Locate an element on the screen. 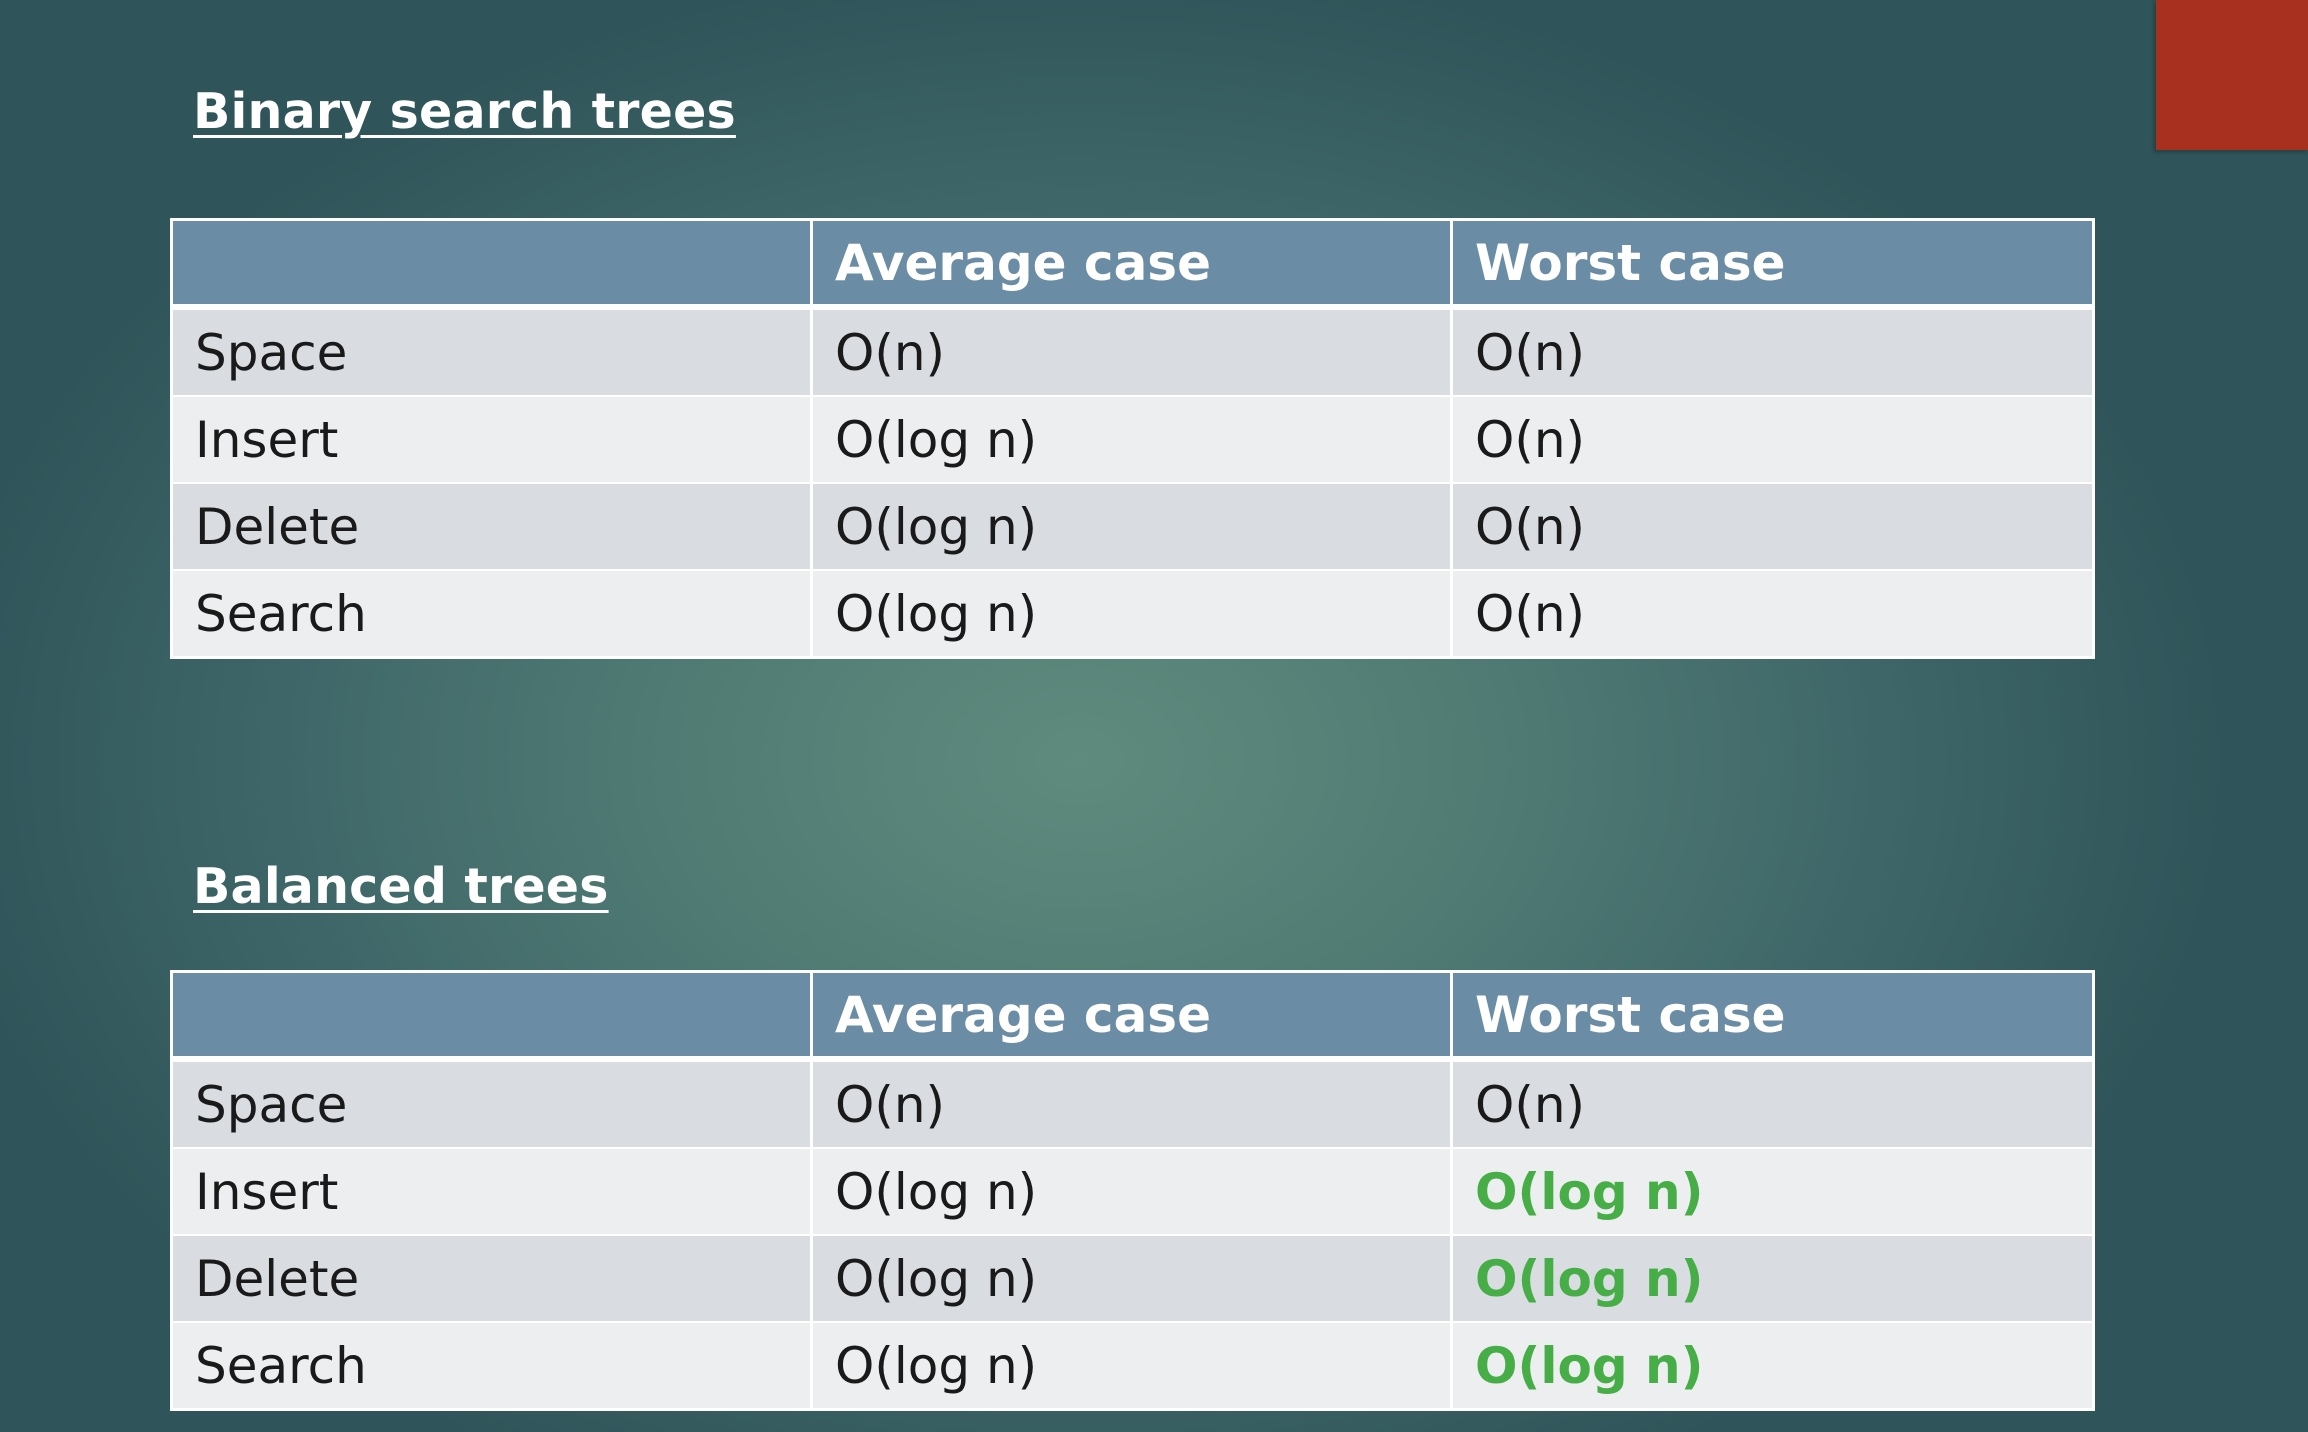 The image size is (2308, 1432). table-row: Delete O(log n) O(n) is located at coordinates (1132, 526).